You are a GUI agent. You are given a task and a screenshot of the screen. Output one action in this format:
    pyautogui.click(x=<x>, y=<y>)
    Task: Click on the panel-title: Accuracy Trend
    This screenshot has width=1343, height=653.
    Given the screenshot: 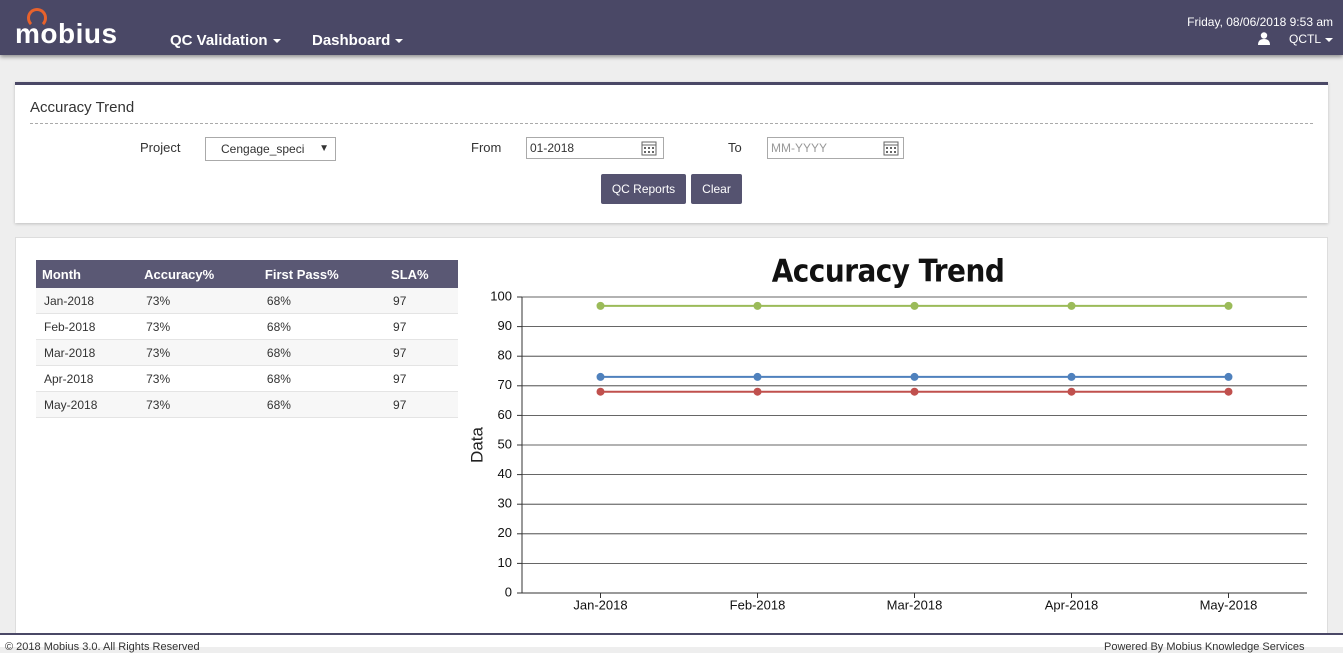 What is the action you would take?
    pyautogui.click(x=82, y=107)
    